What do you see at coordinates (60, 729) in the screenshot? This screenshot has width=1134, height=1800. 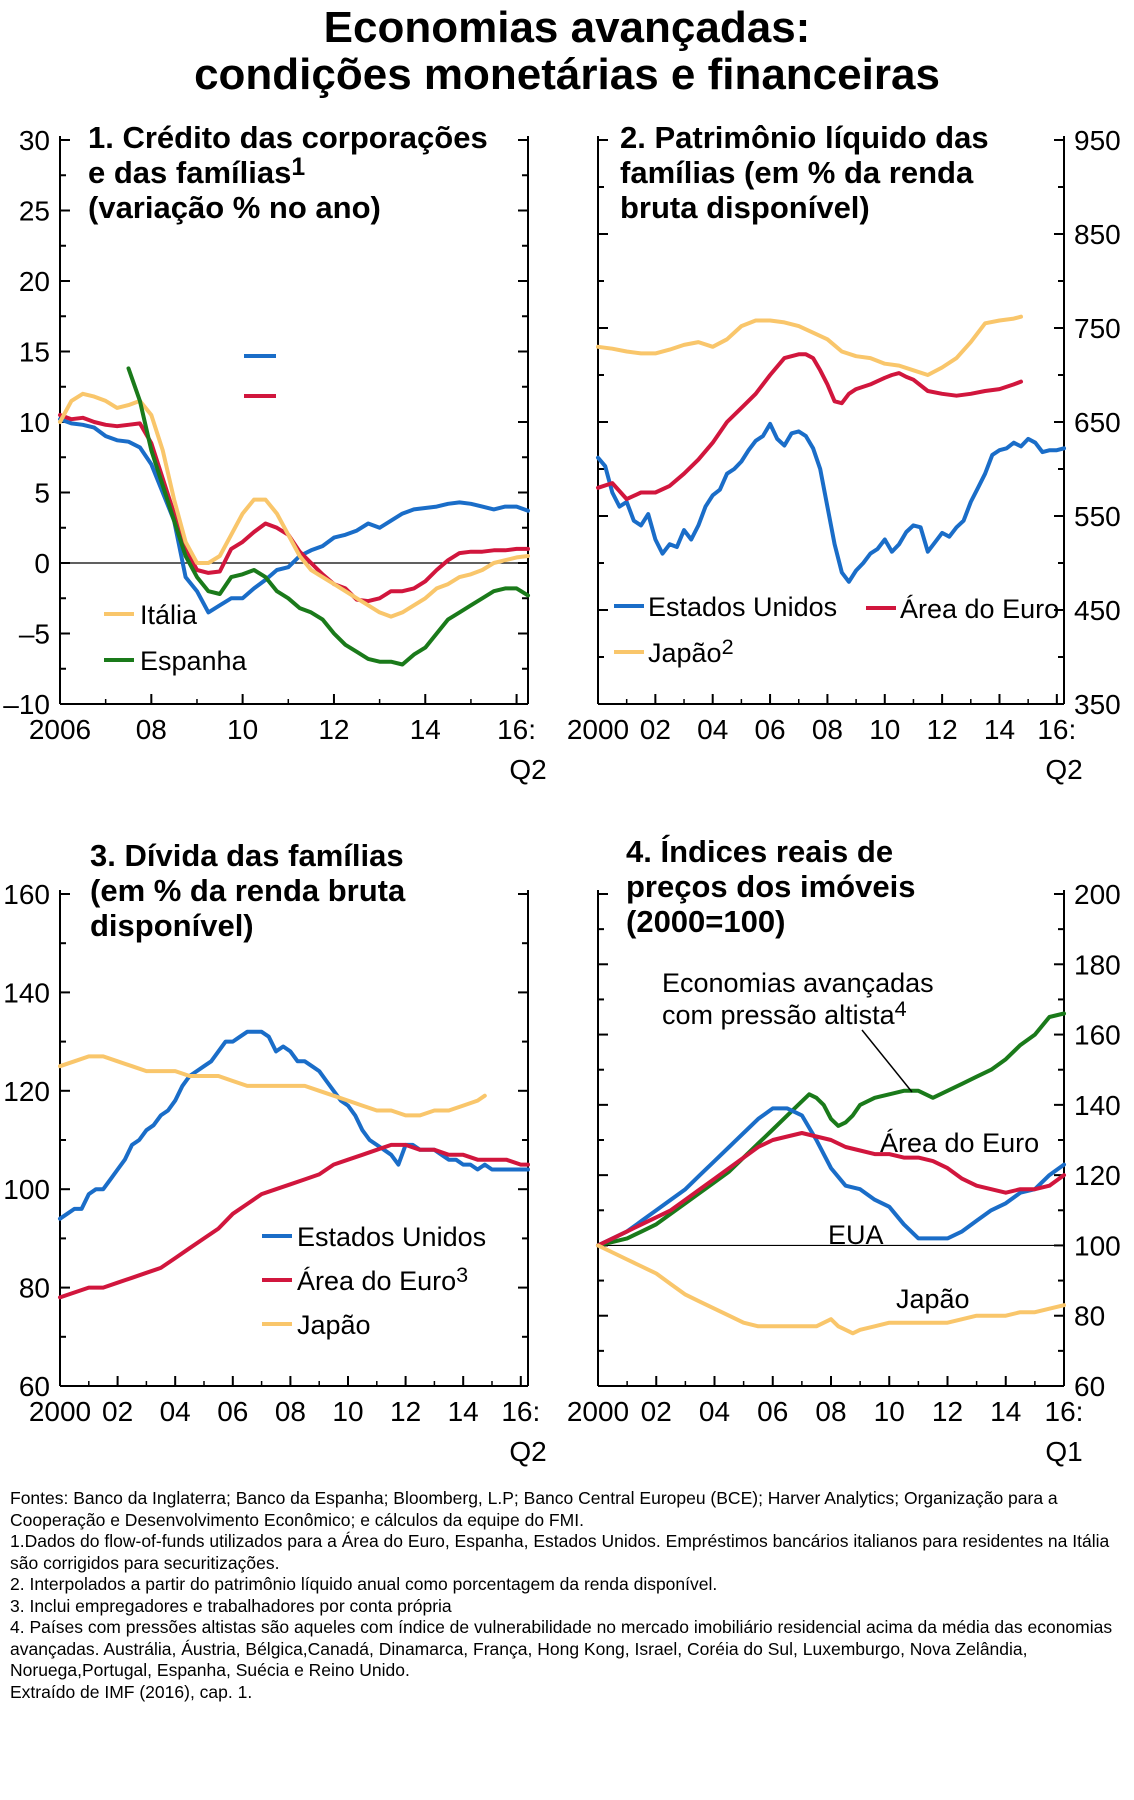 I see `x-tick-label: 2006` at bounding box center [60, 729].